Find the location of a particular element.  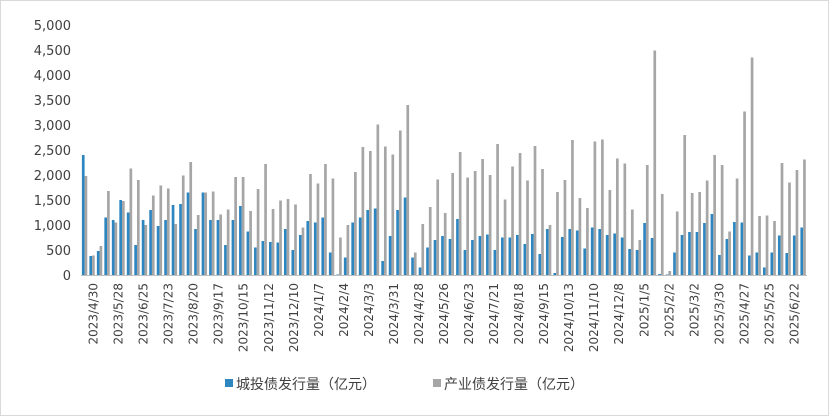

x-tick-label: 2023/8/20 is located at coordinates (194, 314).